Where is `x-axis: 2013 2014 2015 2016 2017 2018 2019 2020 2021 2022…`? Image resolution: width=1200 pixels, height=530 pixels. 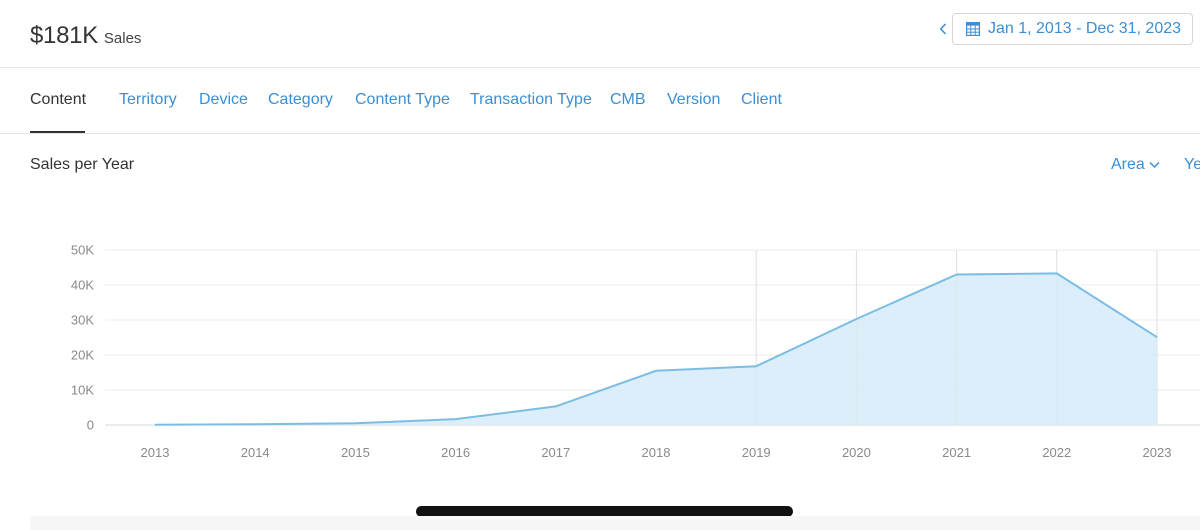
x-axis: 2013 2014 2015 2016 2017 2018 2019 2020 2021 2022… is located at coordinates (656, 452).